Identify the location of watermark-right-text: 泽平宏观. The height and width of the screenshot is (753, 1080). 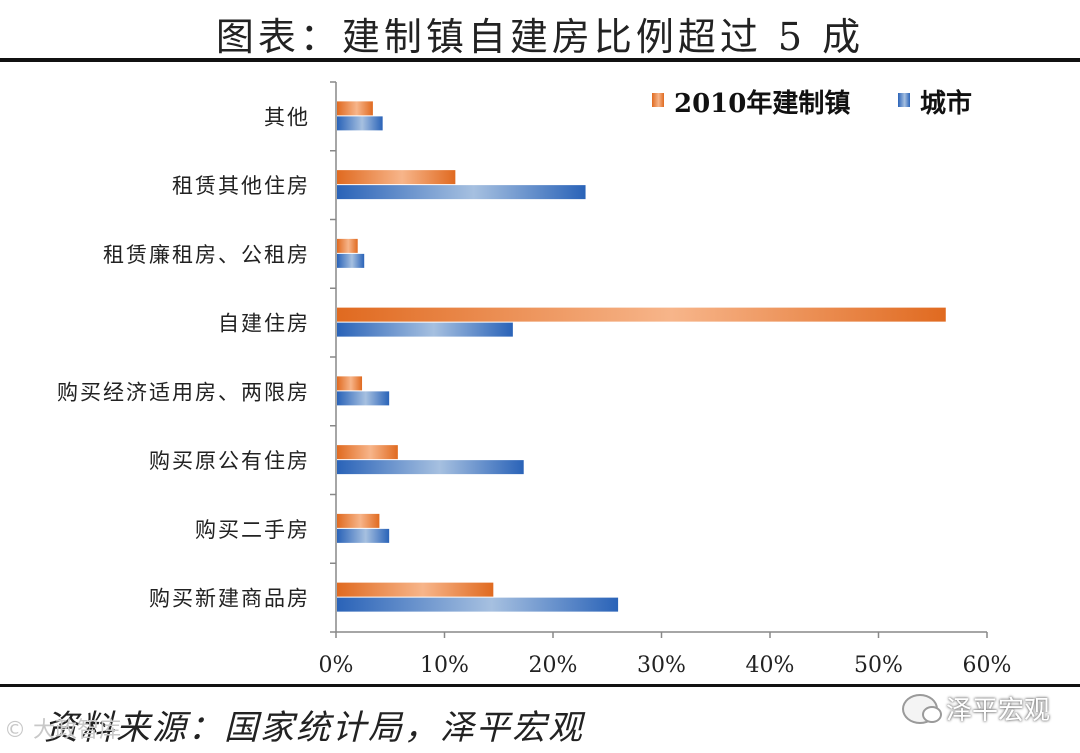
(997, 711).